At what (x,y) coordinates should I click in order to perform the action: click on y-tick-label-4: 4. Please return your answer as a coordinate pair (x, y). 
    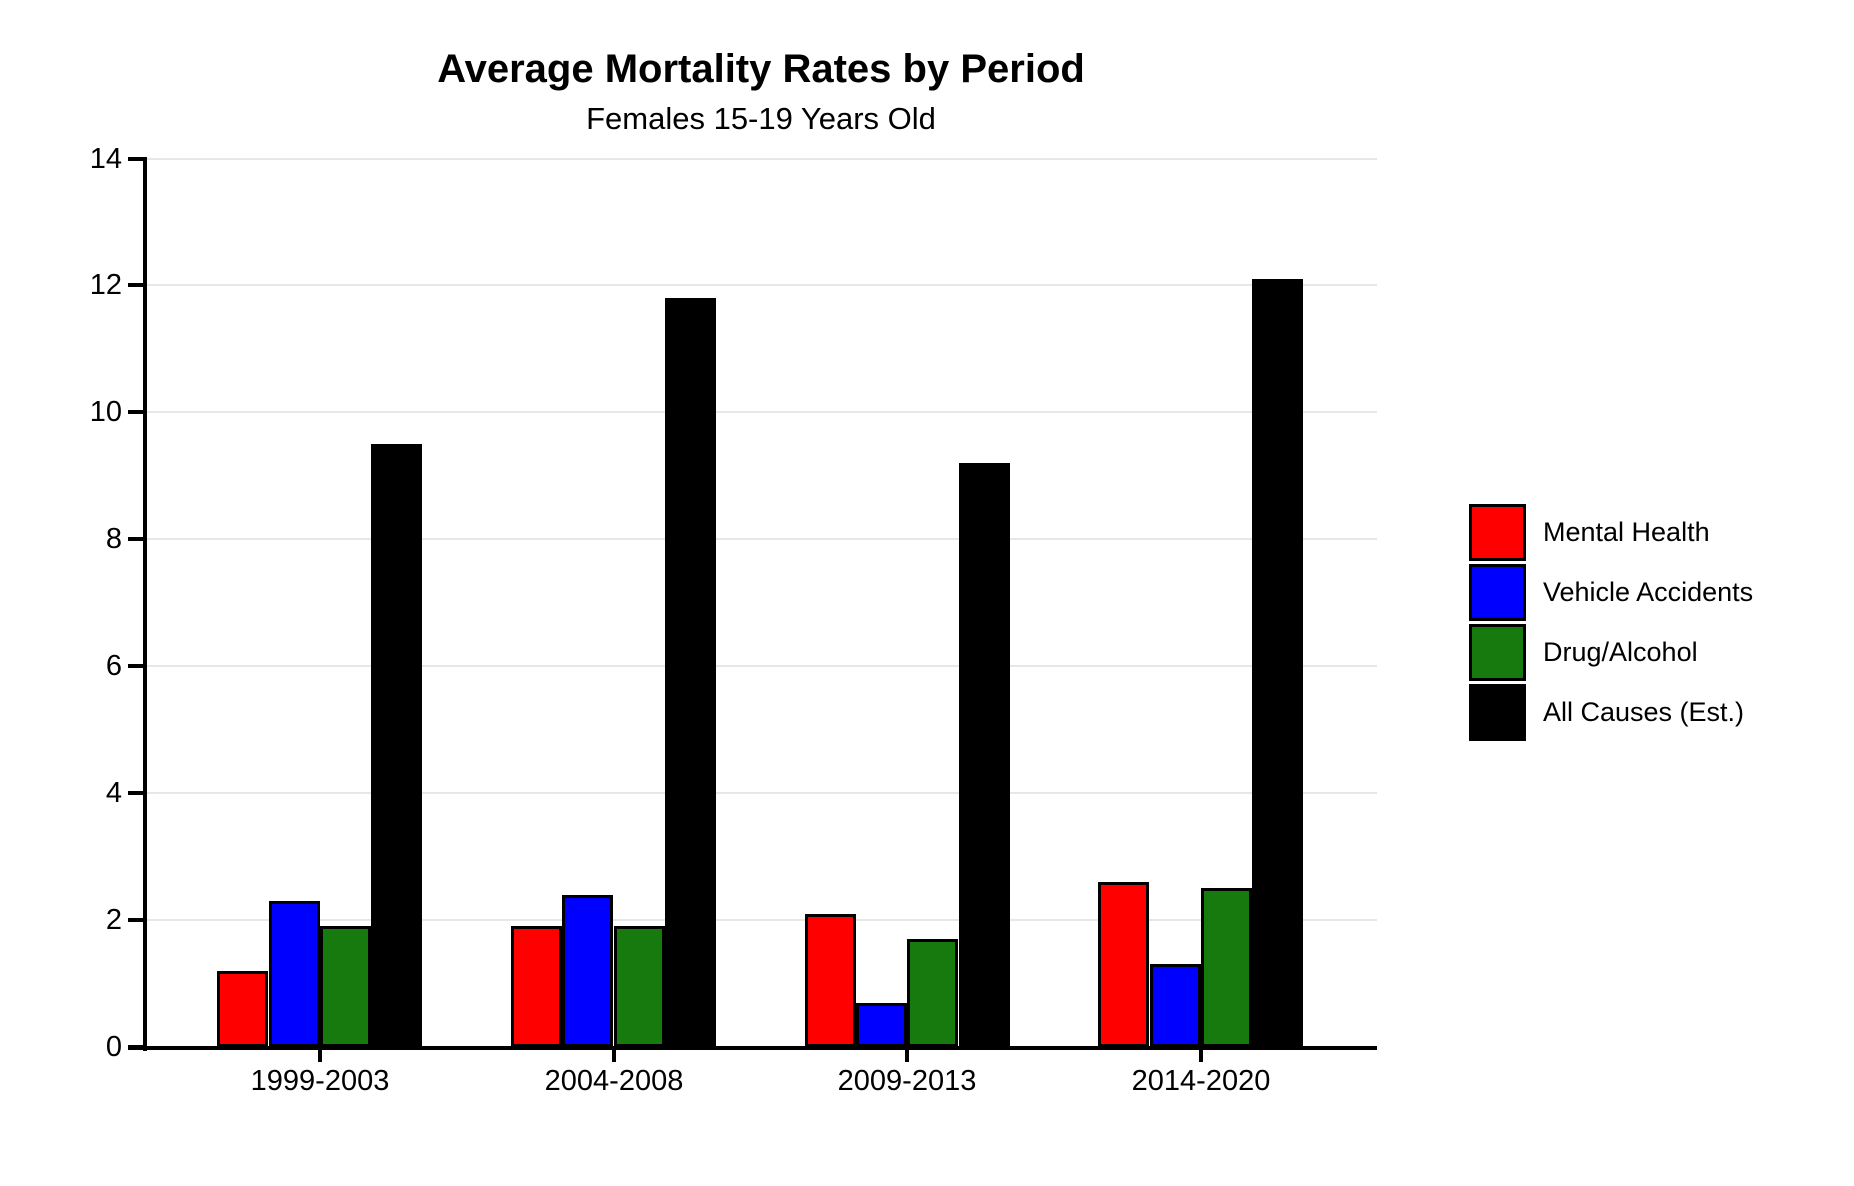
    Looking at the image, I should click on (113, 793).